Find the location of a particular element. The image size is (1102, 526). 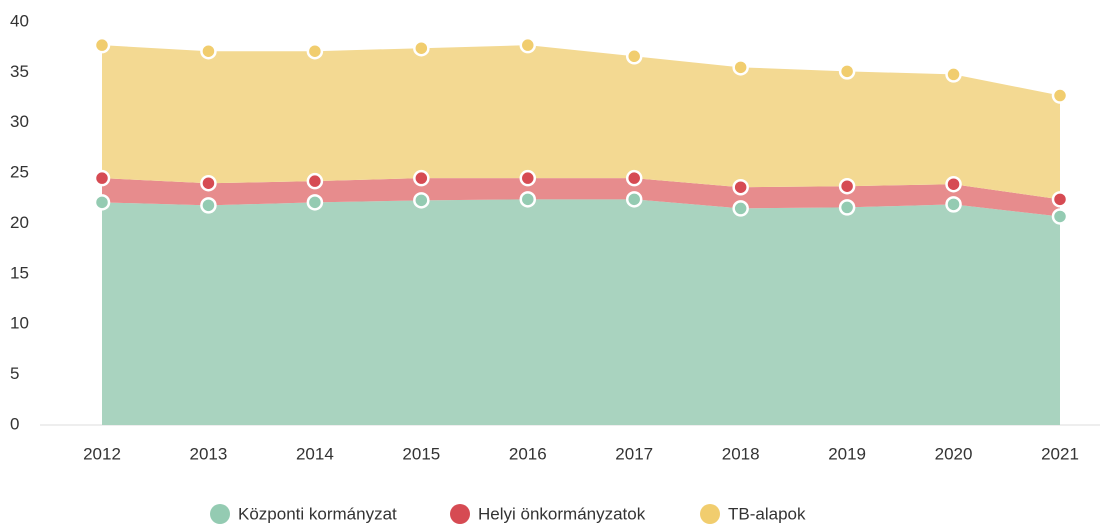

y-tick-label: 35 is located at coordinates (19, 71).